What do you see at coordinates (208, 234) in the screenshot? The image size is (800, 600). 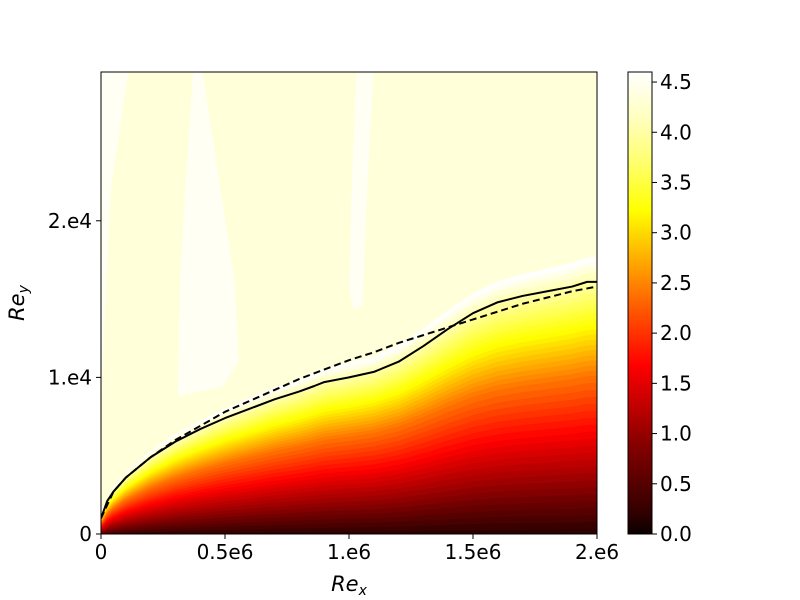 I see `max-region-mid` at bounding box center [208, 234].